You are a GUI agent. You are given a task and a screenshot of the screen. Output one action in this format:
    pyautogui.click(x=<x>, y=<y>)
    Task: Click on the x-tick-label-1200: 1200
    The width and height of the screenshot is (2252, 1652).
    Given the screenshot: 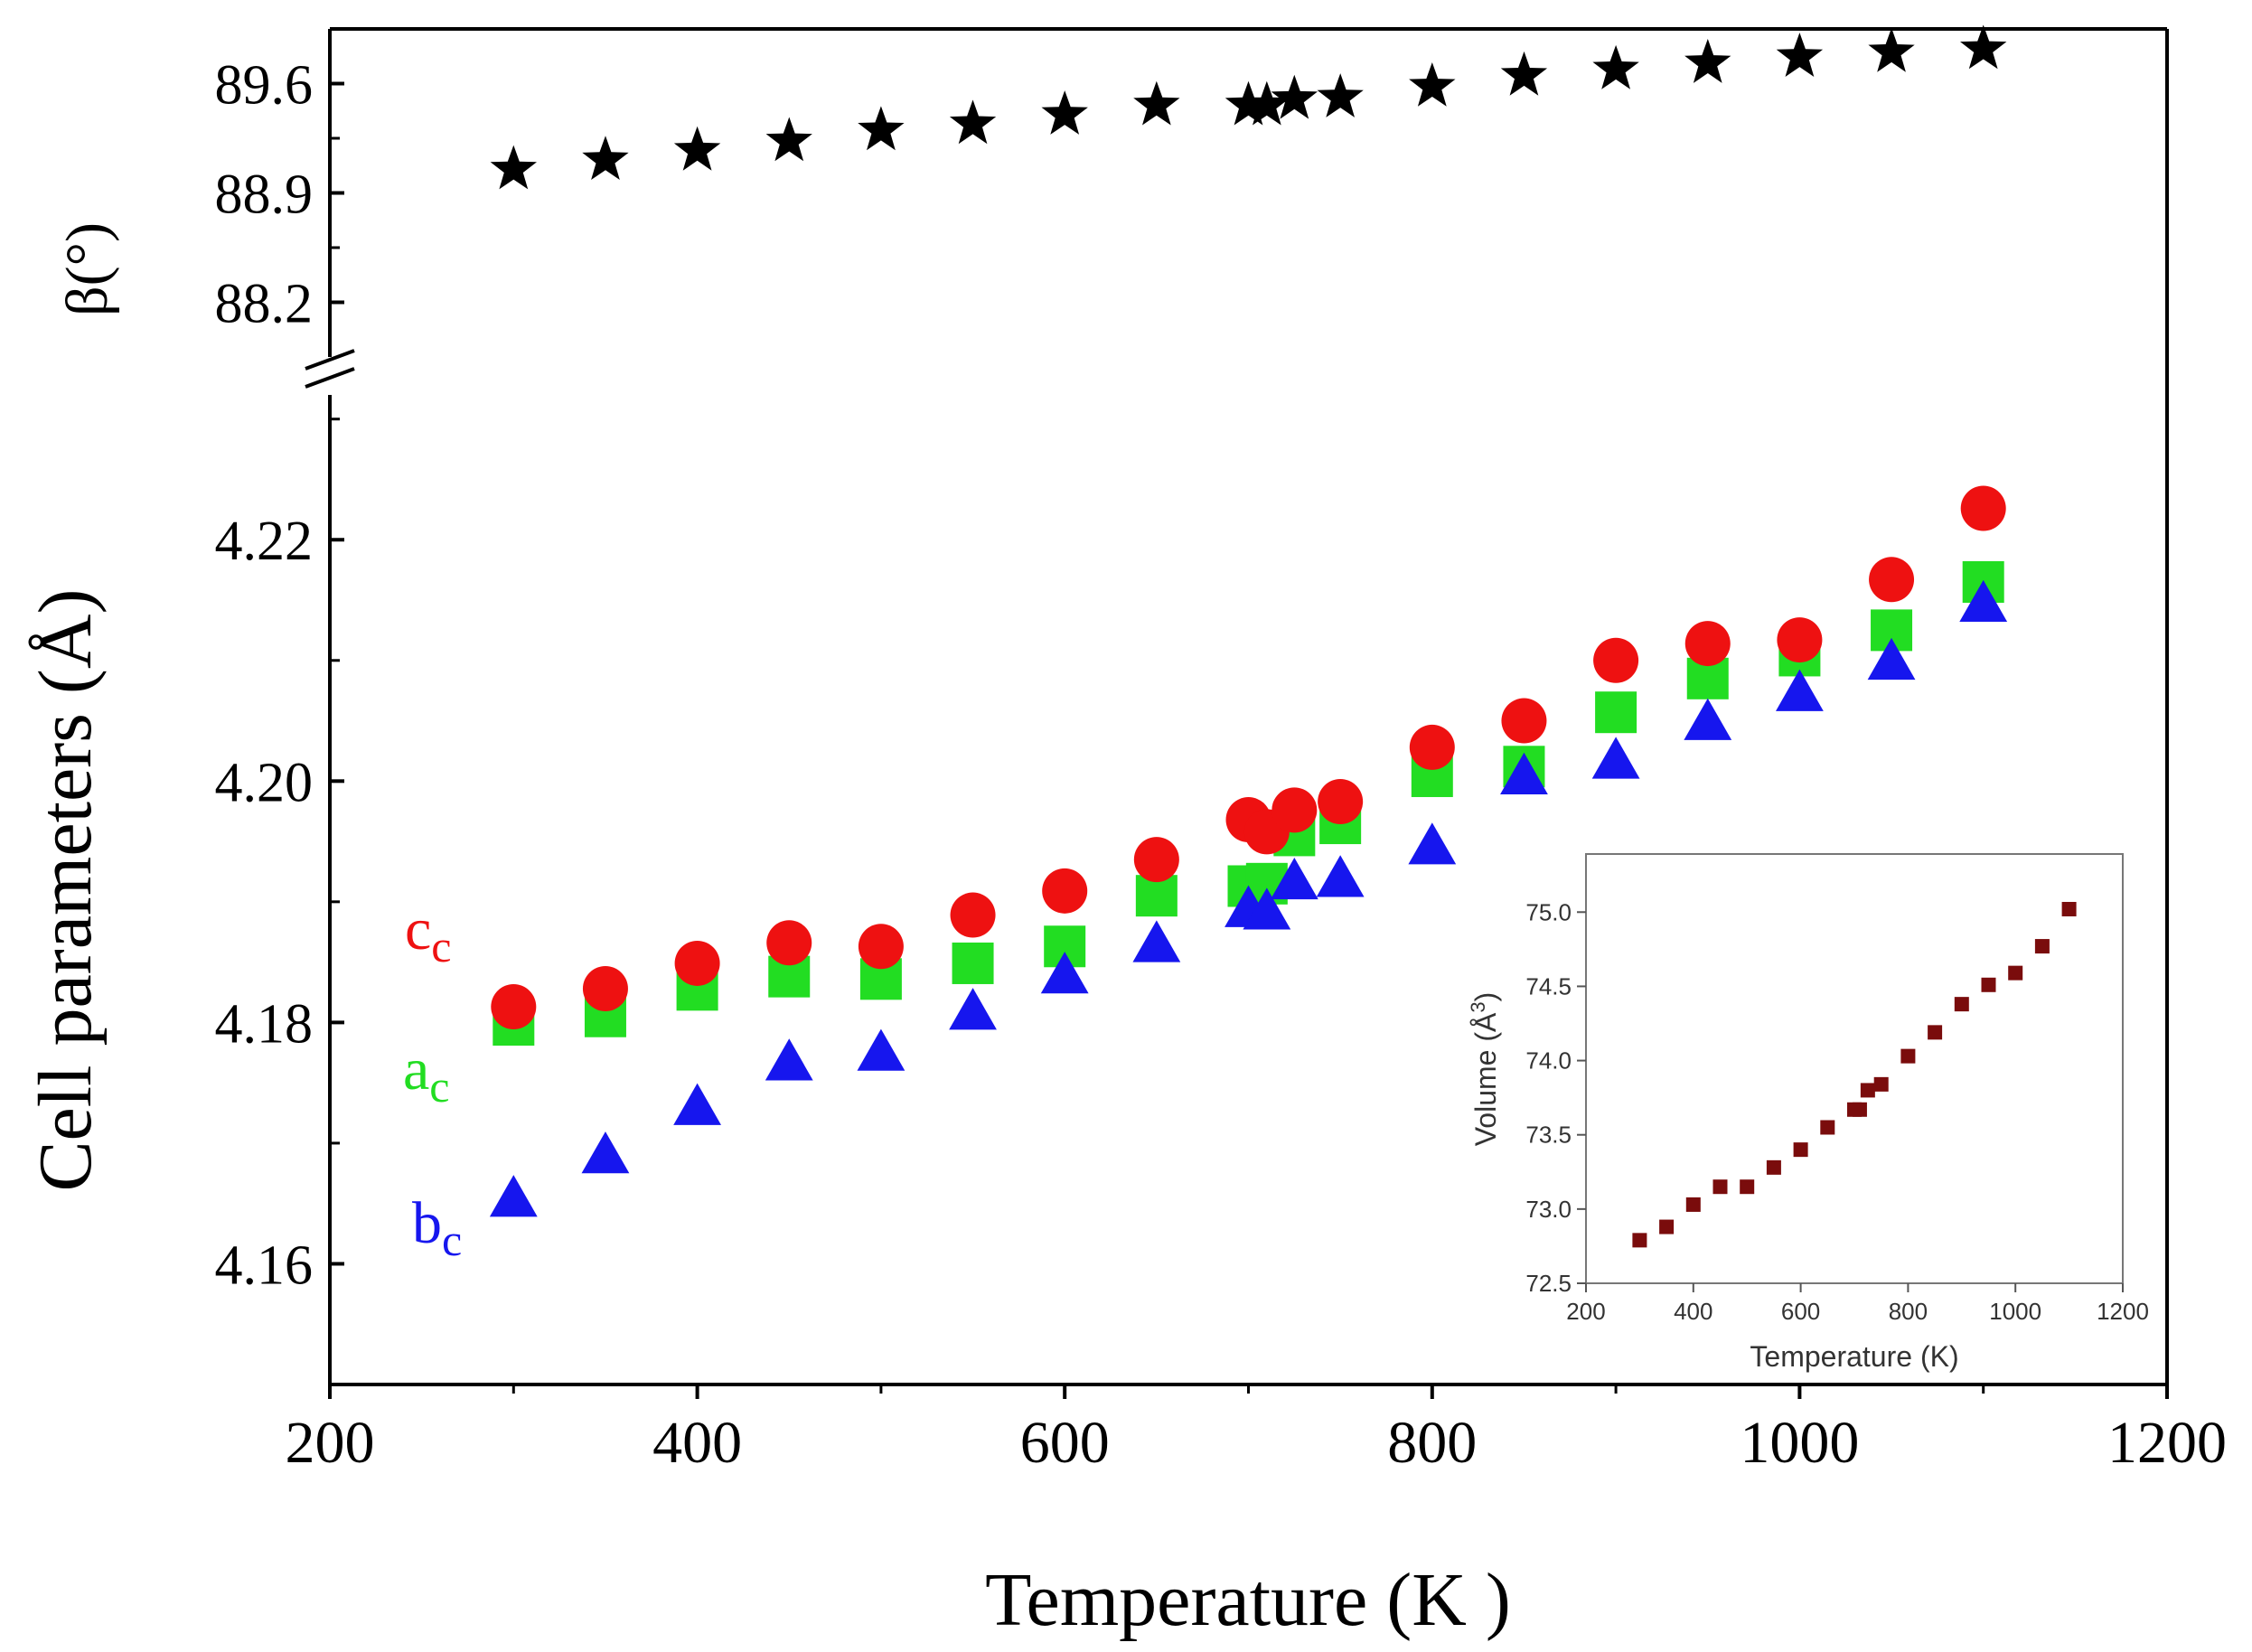 What is the action you would take?
    pyautogui.click(x=2167, y=1443)
    